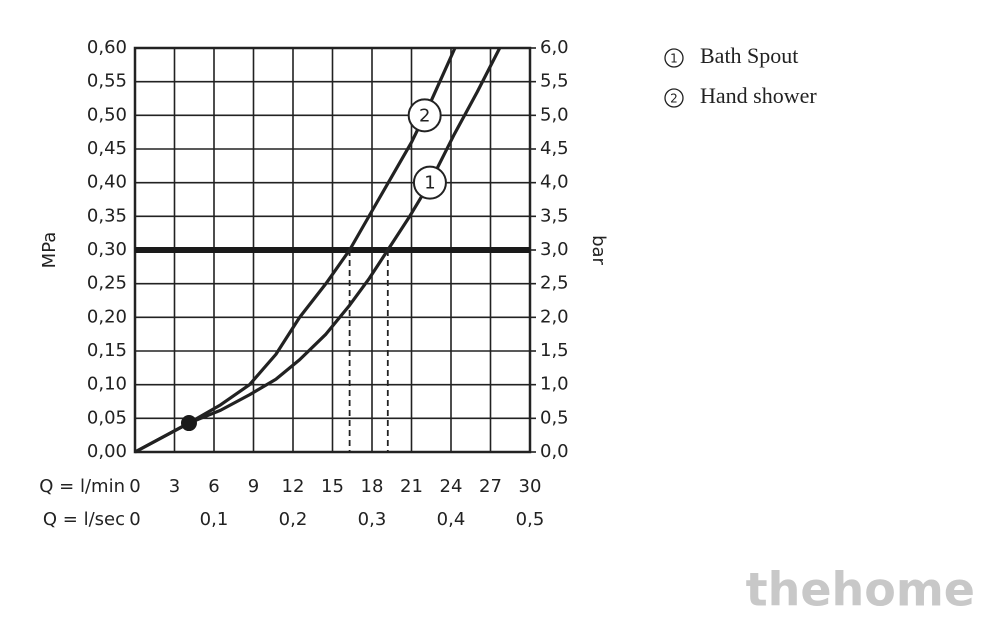  What do you see at coordinates (134, 519) in the screenshot?
I see `x2-tick-label: 0` at bounding box center [134, 519].